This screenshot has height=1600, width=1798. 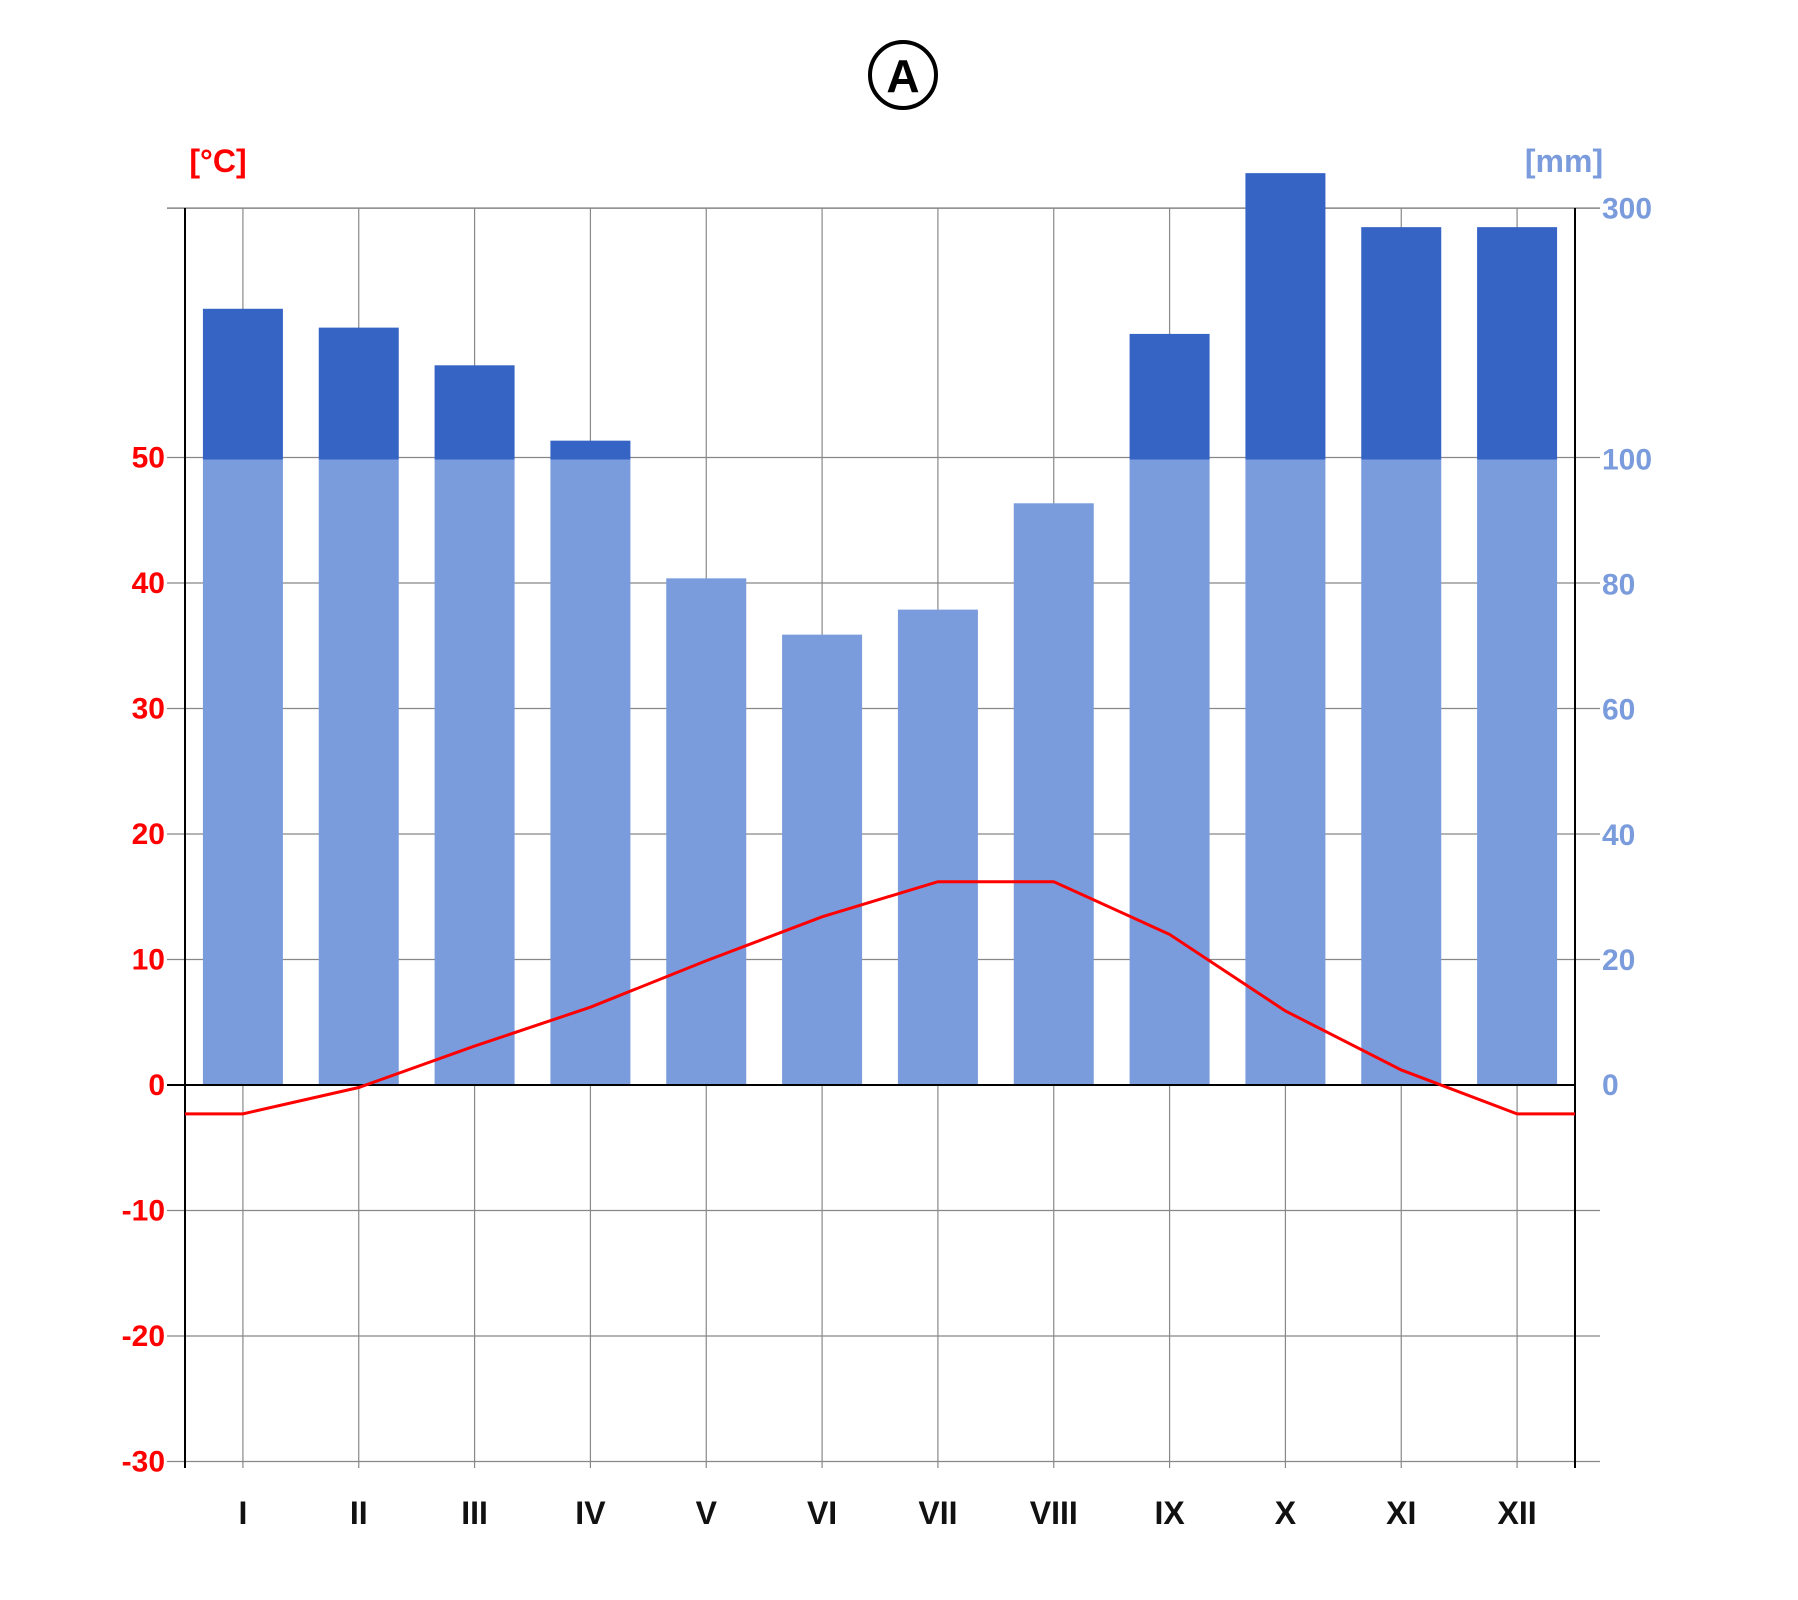 I want to click on month-label: IV, so click(x=590, y=1513).